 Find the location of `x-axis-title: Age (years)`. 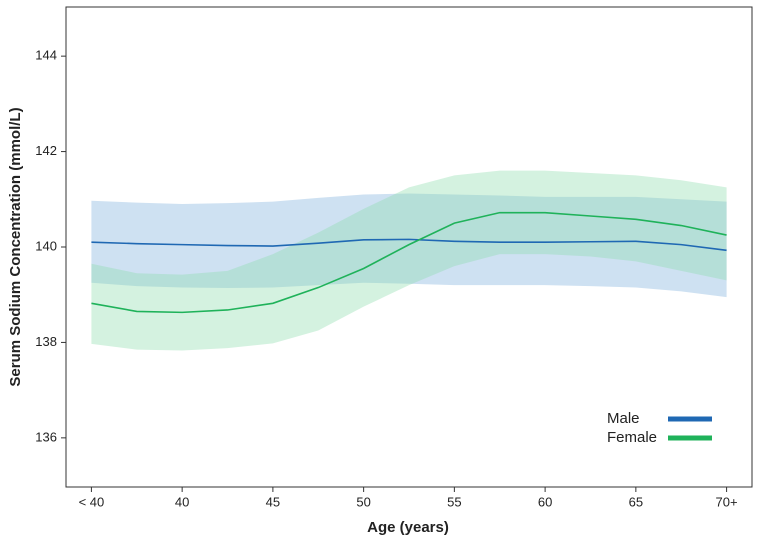

x-axis-title: Age (years) is located at coordinates (408, 527).